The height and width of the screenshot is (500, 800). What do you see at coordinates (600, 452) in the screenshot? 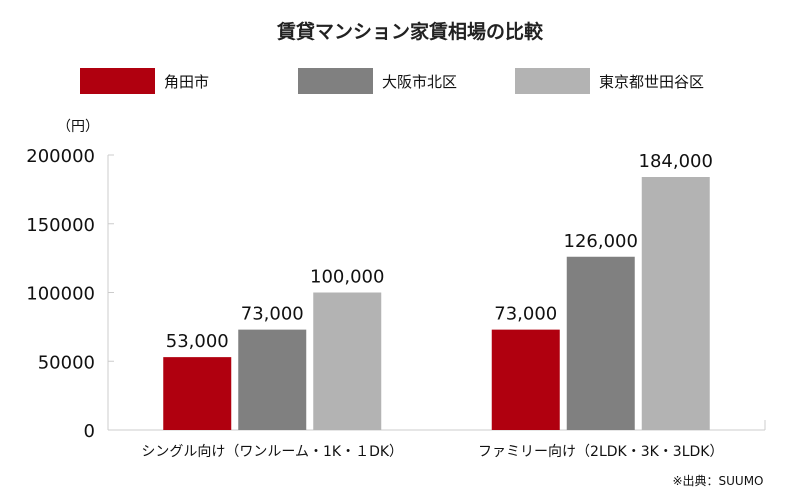
I see `x-category-label: ファミリー向け（2LDK・3K・3LDK）` at bounding box center [600, 452].